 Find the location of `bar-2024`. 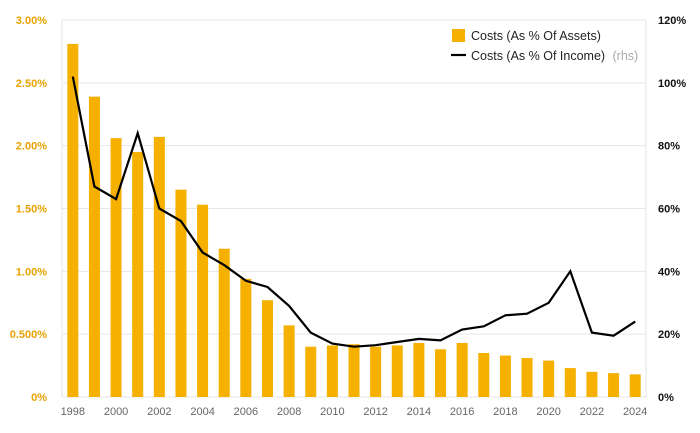

bar-2024 is located at coordinates (635, 385).